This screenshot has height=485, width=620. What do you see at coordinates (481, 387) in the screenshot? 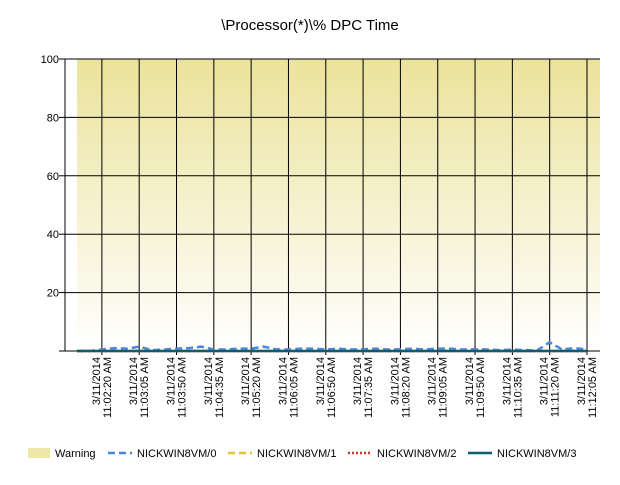
I see `x-tick-time: 11:09:50 AM` at bounding box center [481, 387].